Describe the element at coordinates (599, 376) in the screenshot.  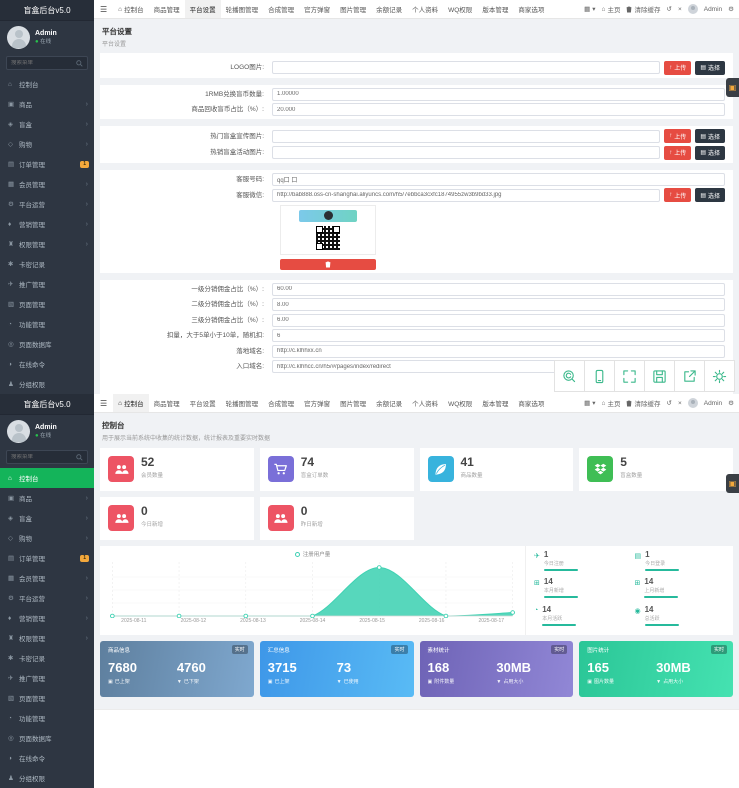
I see `mobile-toolbar-button` at that location.